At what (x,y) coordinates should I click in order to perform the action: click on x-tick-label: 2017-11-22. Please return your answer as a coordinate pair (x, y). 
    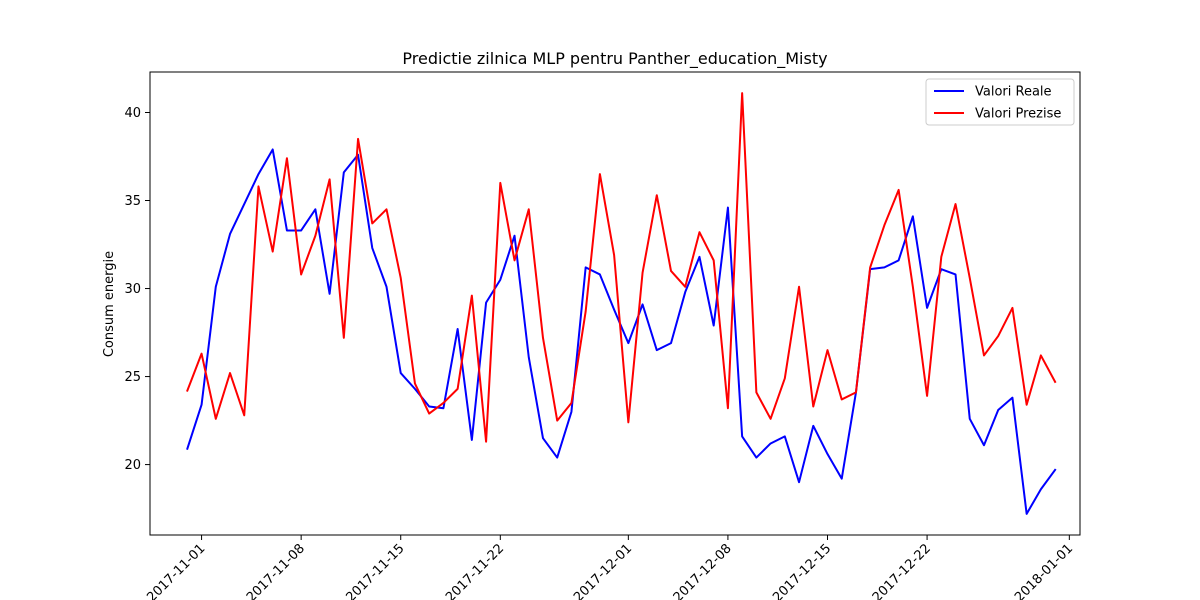
    Looking at the image, I should click on (475, 570).